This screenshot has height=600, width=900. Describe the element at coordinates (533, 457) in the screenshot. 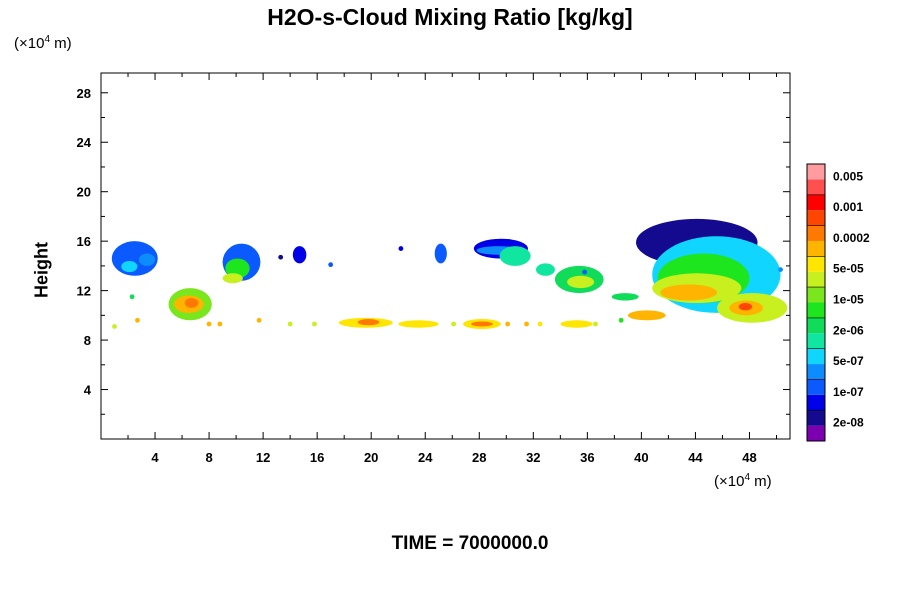

I see `x-tick-label: 32` at that location.